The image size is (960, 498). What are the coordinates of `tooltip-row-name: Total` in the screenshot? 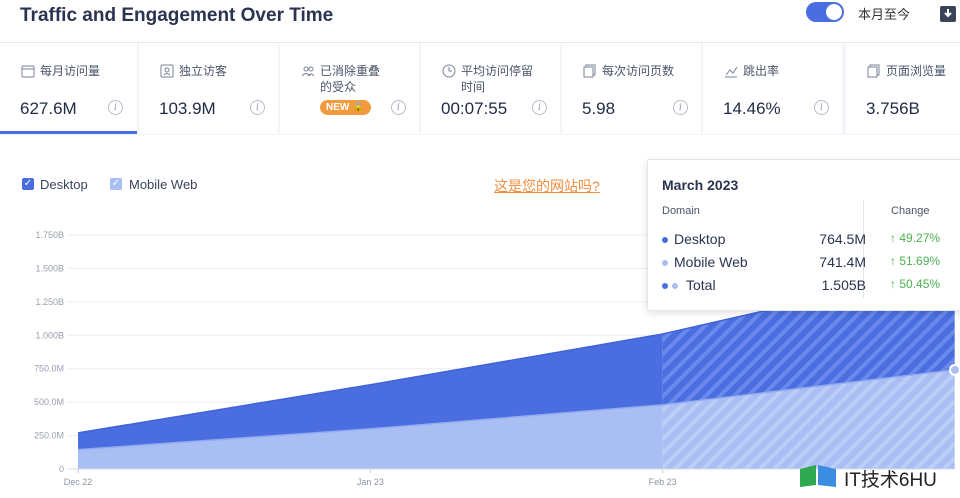 It's located at (701, 285).